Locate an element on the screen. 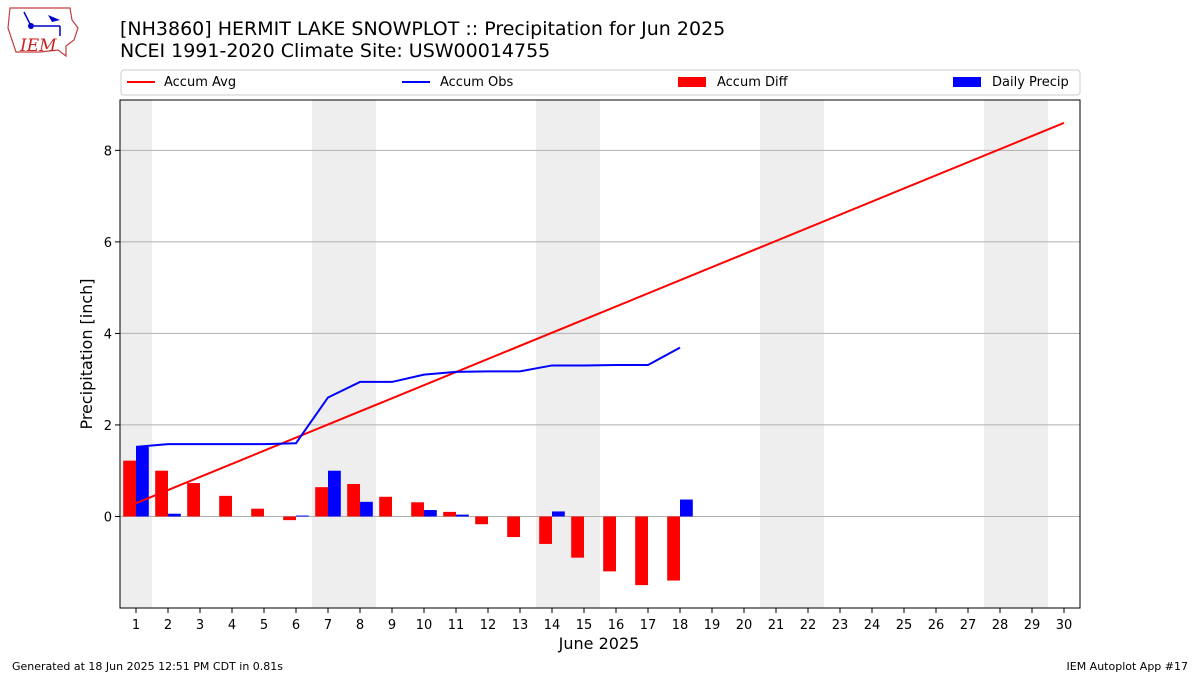  y-tick-label: 0 is located at coordinates (108, 517).